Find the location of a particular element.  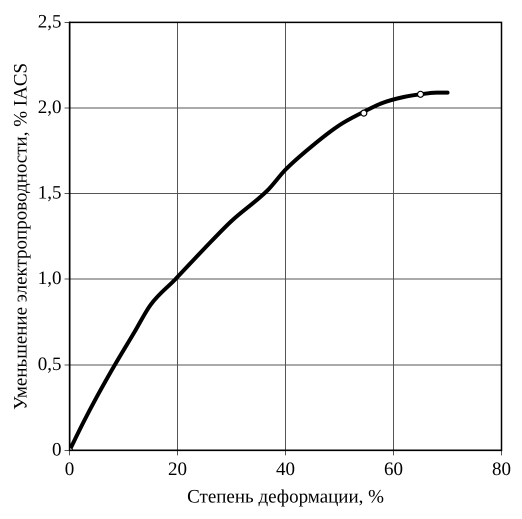

y-tick-label: 1,0 is located at coordinates (50, 279).